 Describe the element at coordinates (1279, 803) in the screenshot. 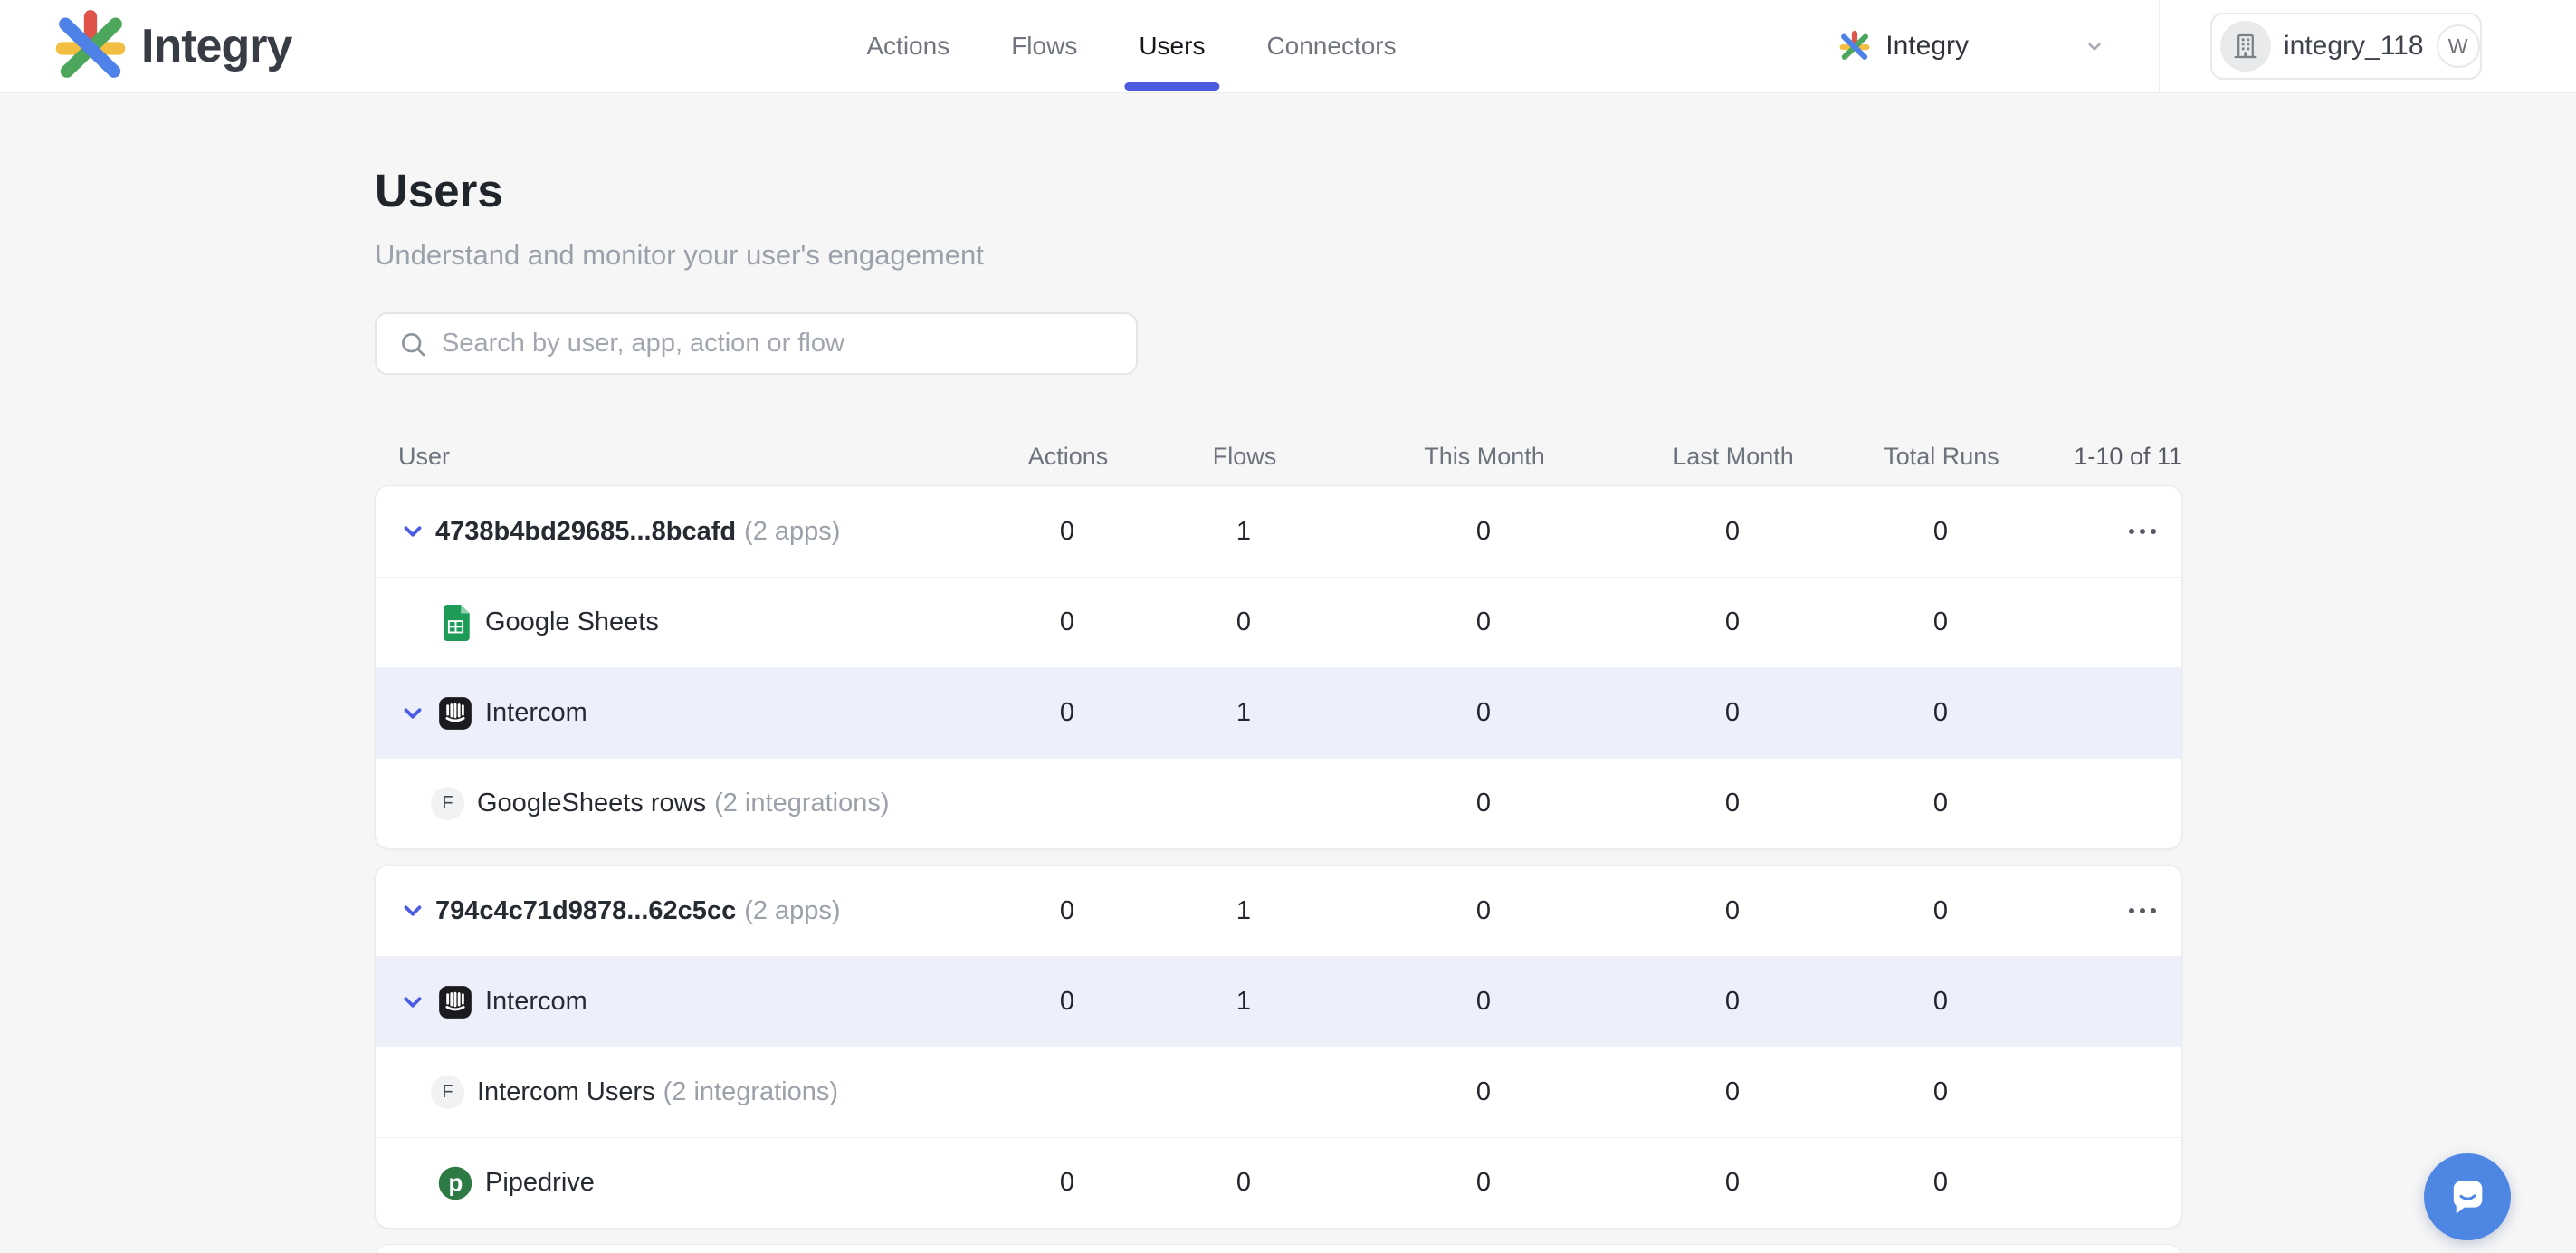

I see `flow-row: F GoogleSheets rows (2 integrations) 0 0 0` at that location.